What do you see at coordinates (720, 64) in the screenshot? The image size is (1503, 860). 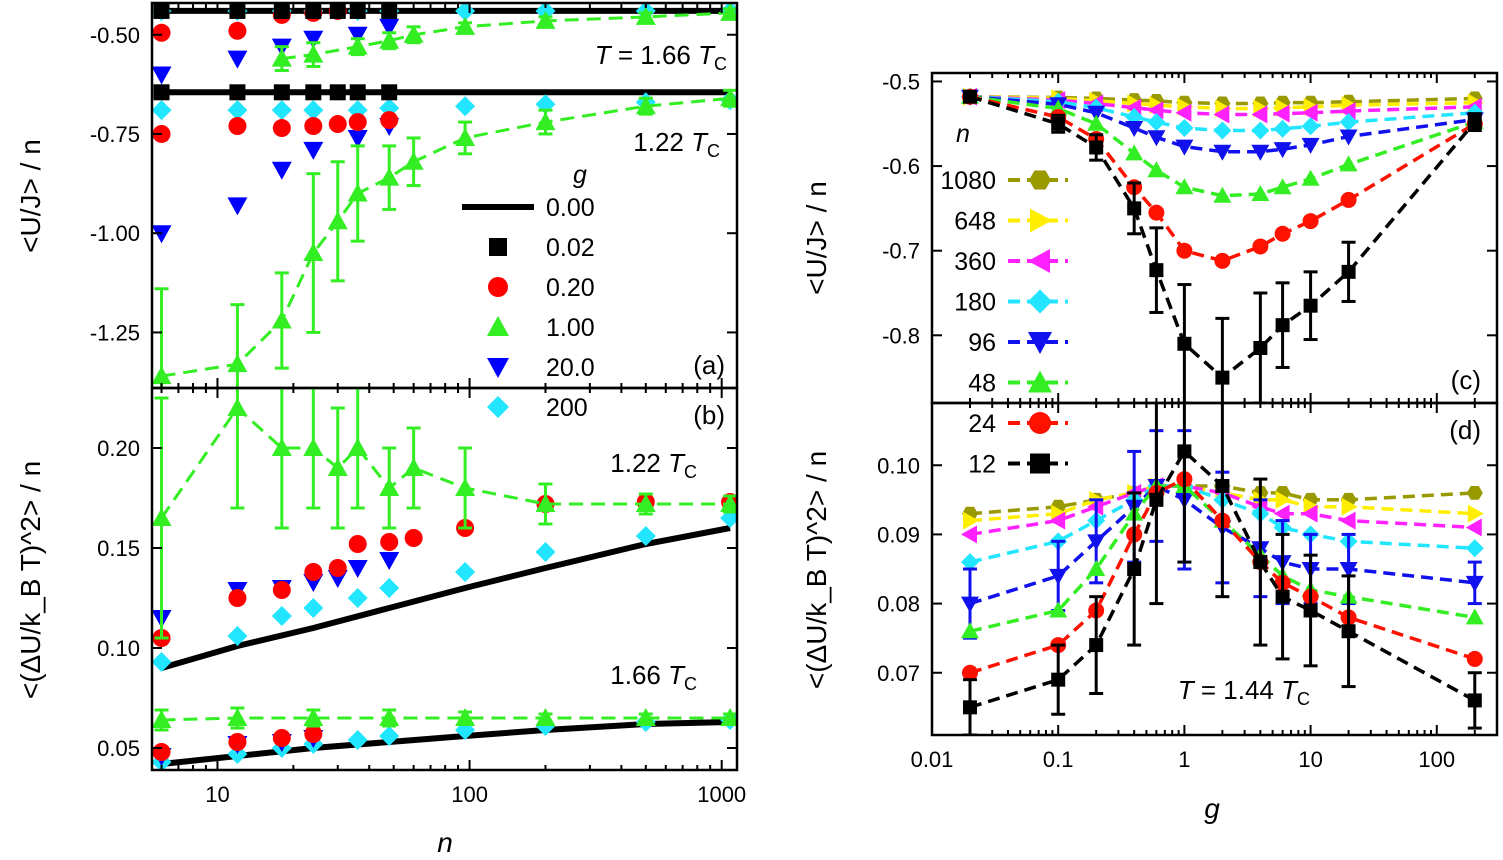 I see `annotation-temp-166-part: C` at bounding box center [720, 64].